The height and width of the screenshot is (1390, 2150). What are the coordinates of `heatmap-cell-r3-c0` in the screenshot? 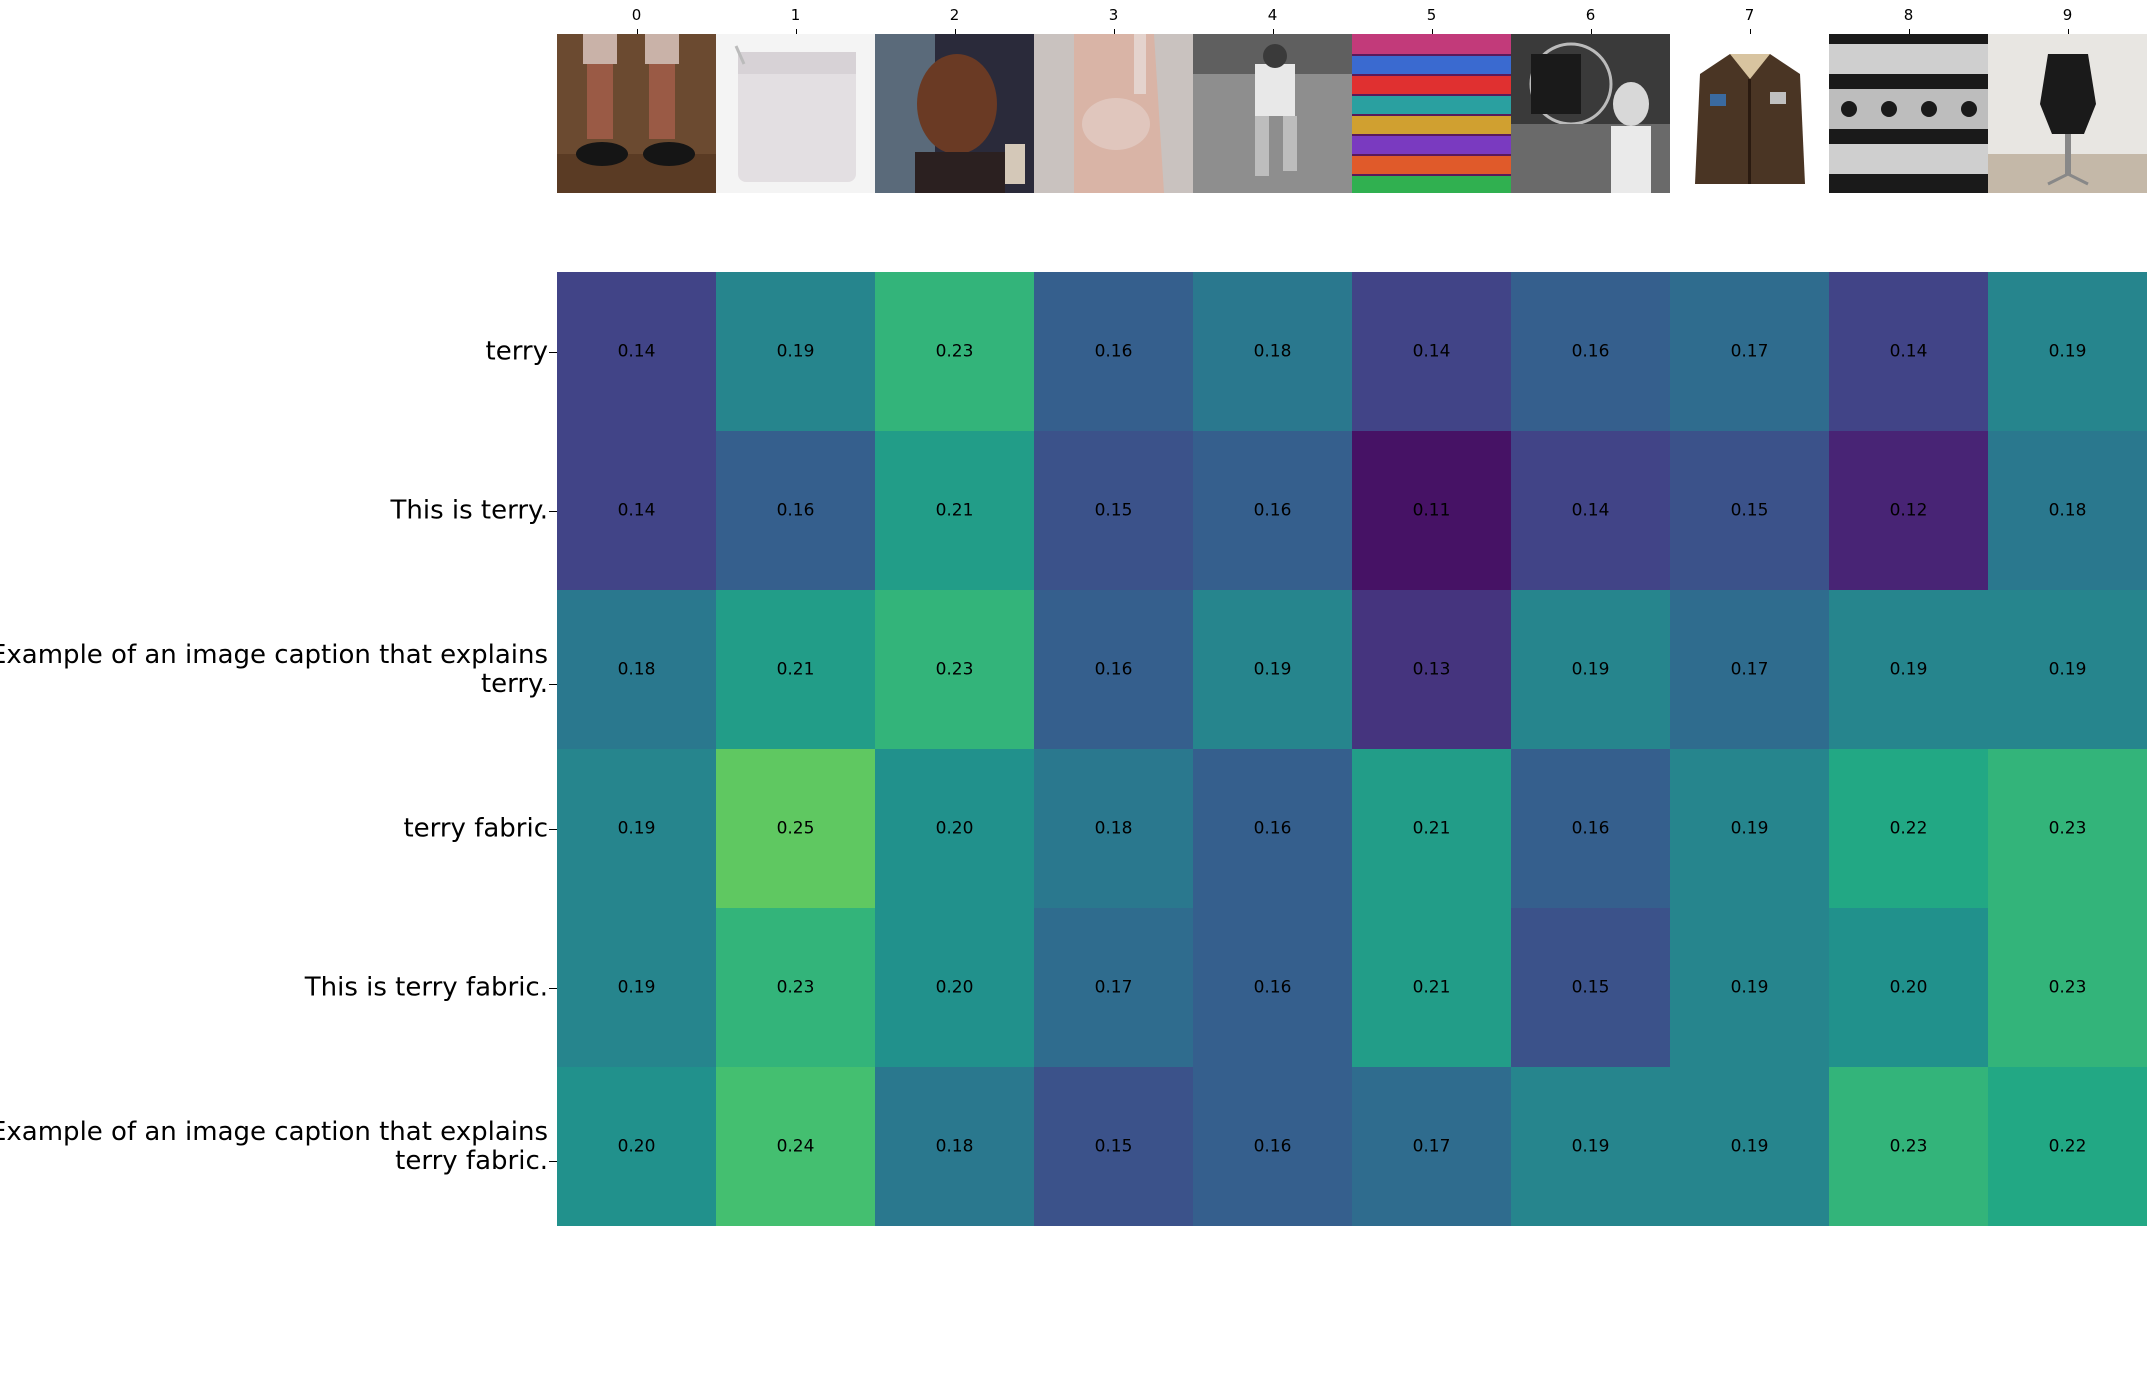 It's located at (637, 829).